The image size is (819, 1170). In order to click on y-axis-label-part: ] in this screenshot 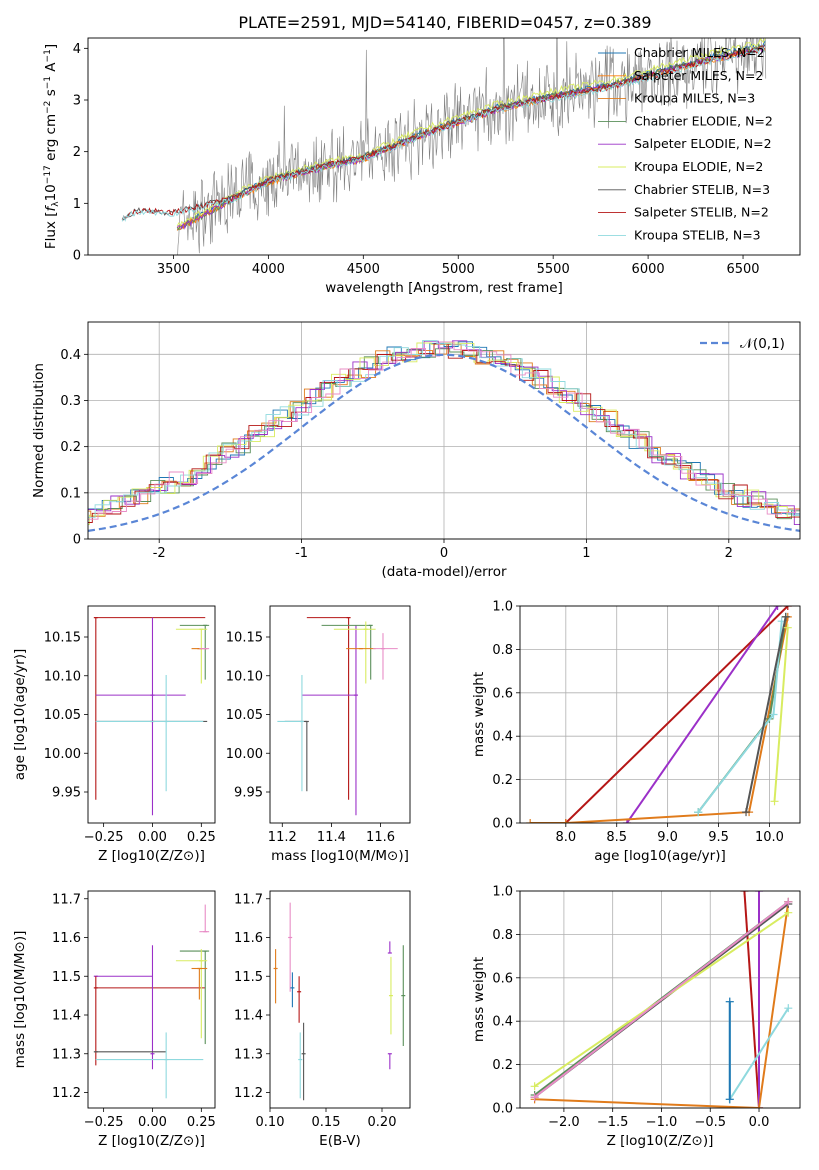, I will do `click(51, 46)`.